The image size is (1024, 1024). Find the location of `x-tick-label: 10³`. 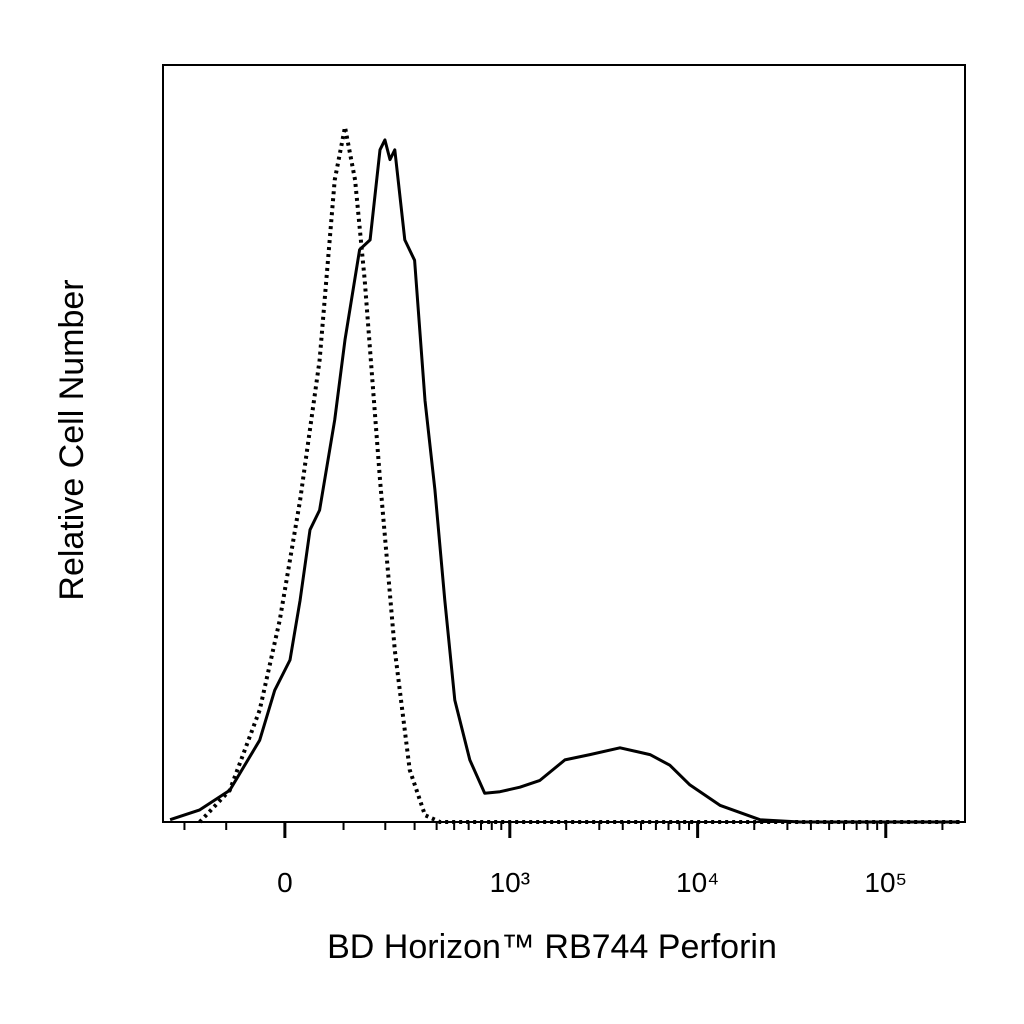

x-tick-label: 10³ is located at coordinates (510, 882).